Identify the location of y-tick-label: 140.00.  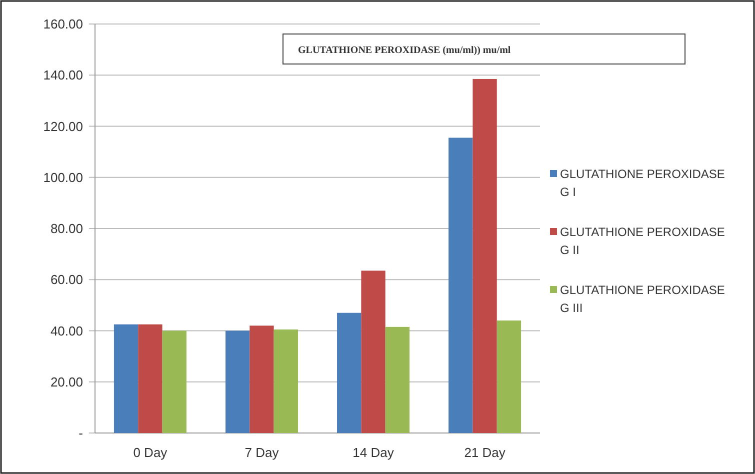
(63, 75).